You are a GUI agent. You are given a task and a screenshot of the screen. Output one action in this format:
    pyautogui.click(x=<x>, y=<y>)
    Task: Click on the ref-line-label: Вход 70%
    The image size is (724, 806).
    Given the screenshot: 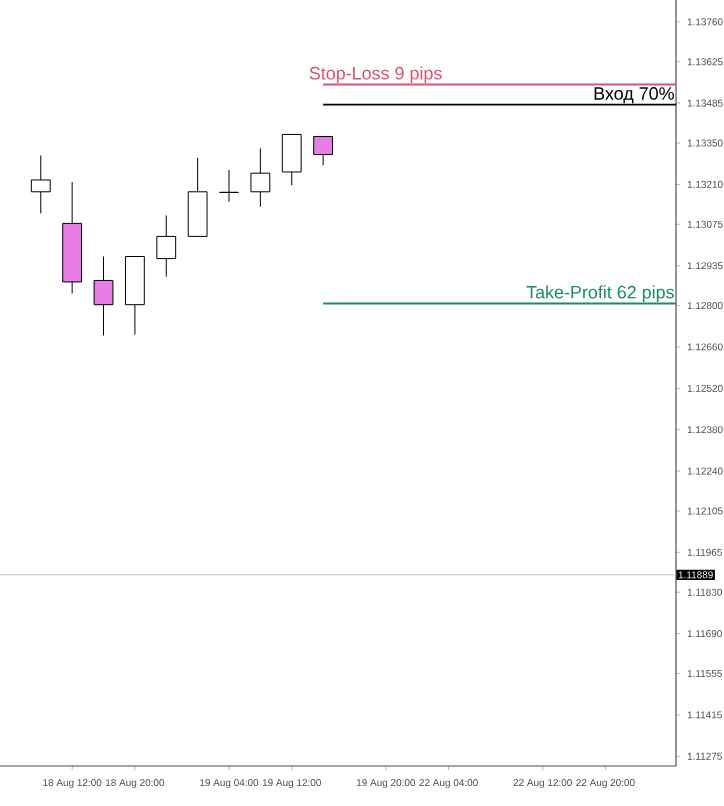 What is the action you would take?
    pyautogui.click(x=634, y=95)
    